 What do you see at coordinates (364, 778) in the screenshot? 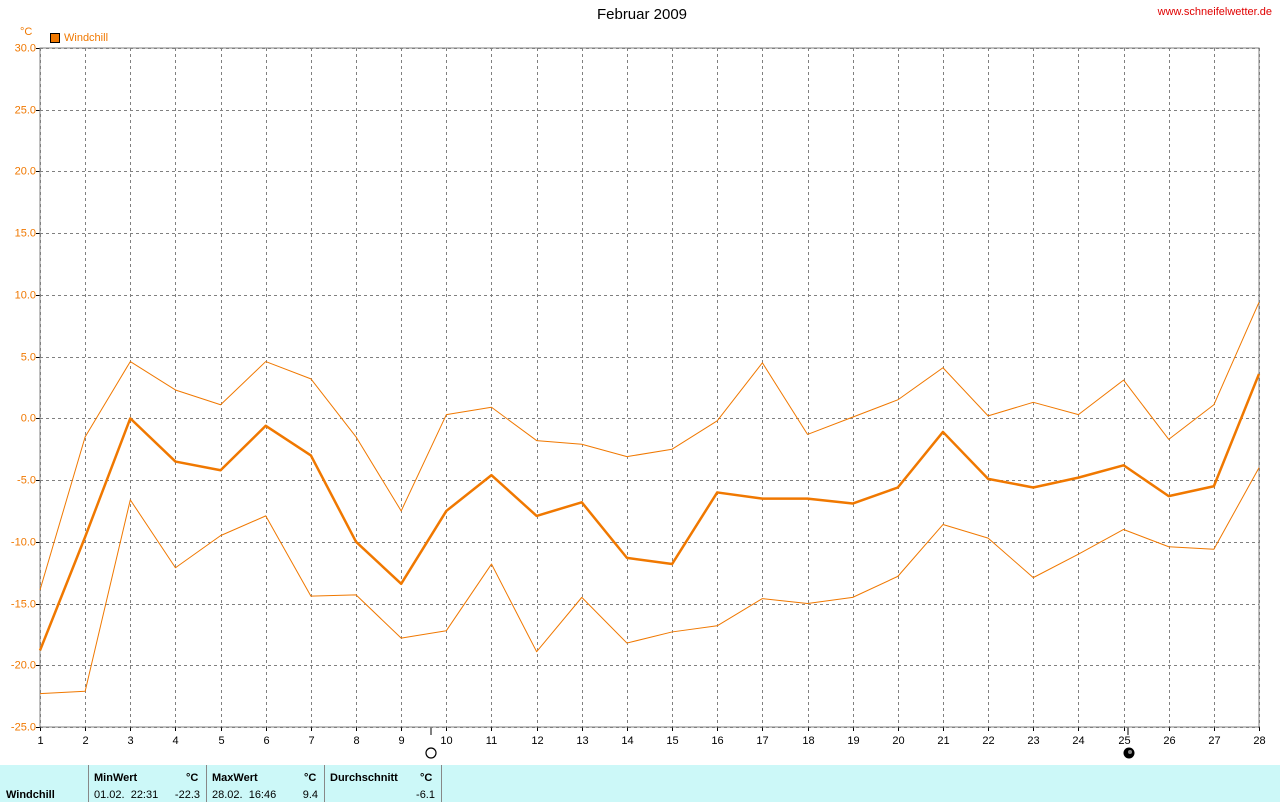
I see `col-header: Durchschnitt` at bounding box center [364, 778].